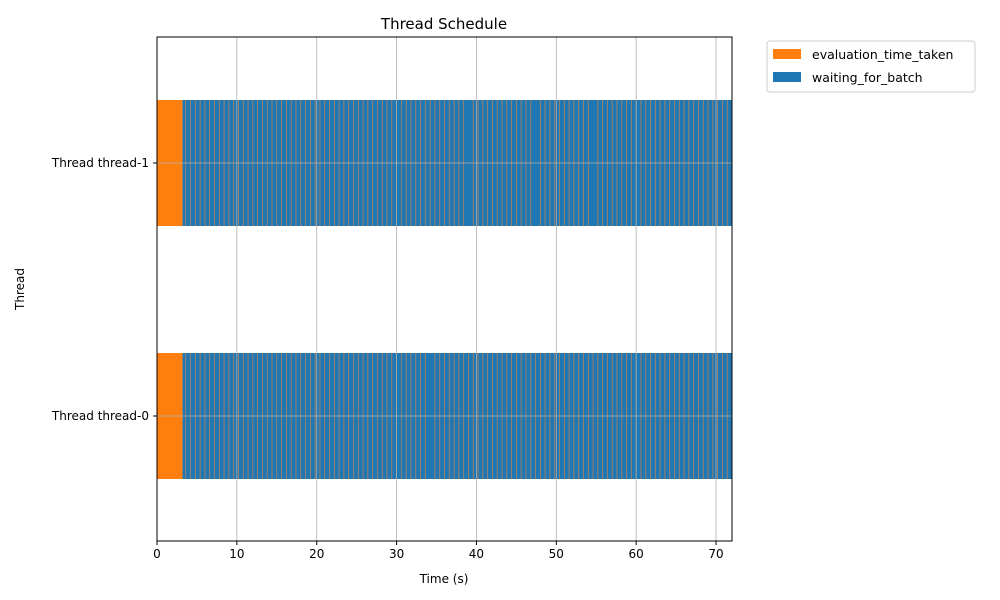  Describe the element at coordinates (636, 554) in the screenshot. I see `x-tick-label: 60` at that location.